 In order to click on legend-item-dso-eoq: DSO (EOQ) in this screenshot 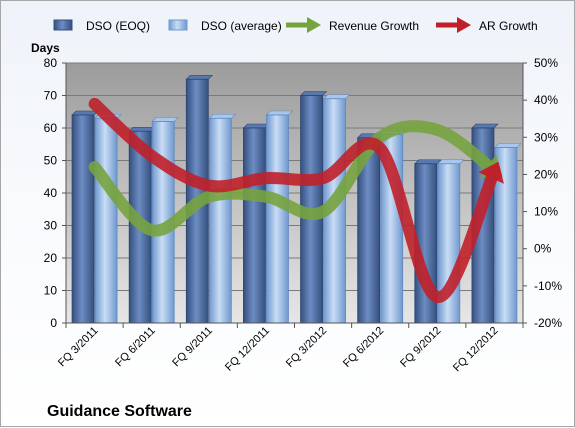, I will do `click(101, 26)`.